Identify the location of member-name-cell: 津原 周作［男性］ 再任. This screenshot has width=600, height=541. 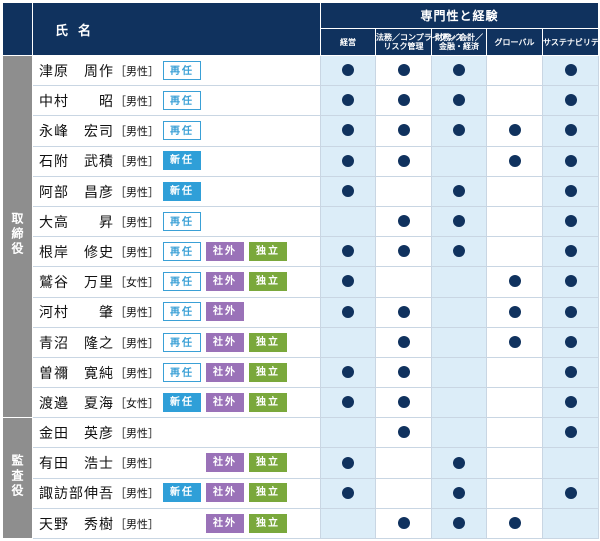
(176, 70).